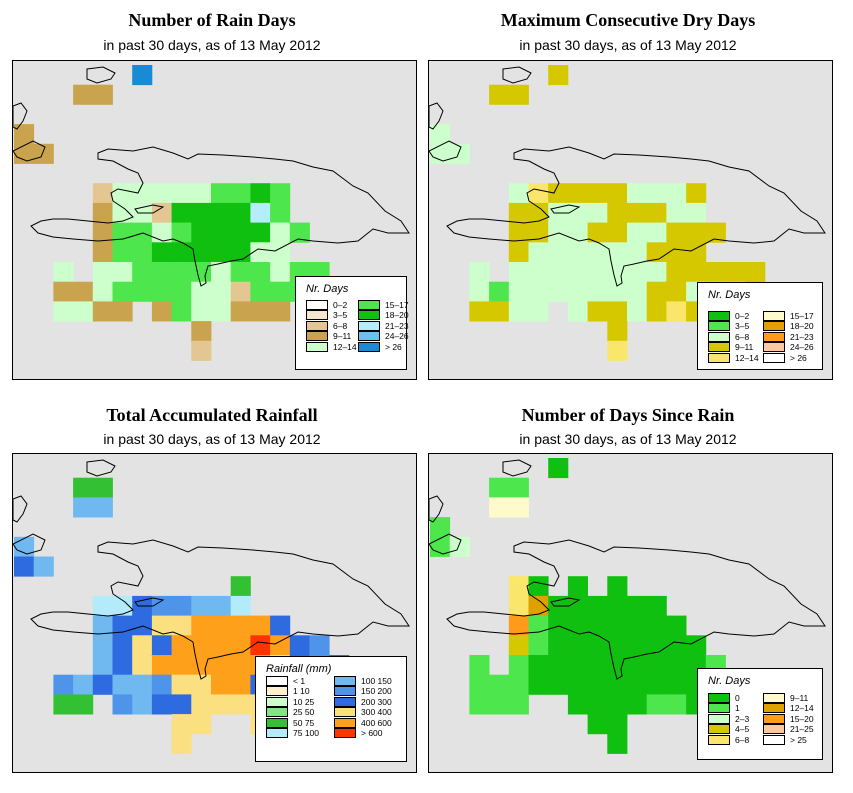 This screenshot has height=793, width=853. What do you see at coordinates (802, 336) in the screenshot?
I see `legend-label: 21–23` at bounding box center [802, 336].